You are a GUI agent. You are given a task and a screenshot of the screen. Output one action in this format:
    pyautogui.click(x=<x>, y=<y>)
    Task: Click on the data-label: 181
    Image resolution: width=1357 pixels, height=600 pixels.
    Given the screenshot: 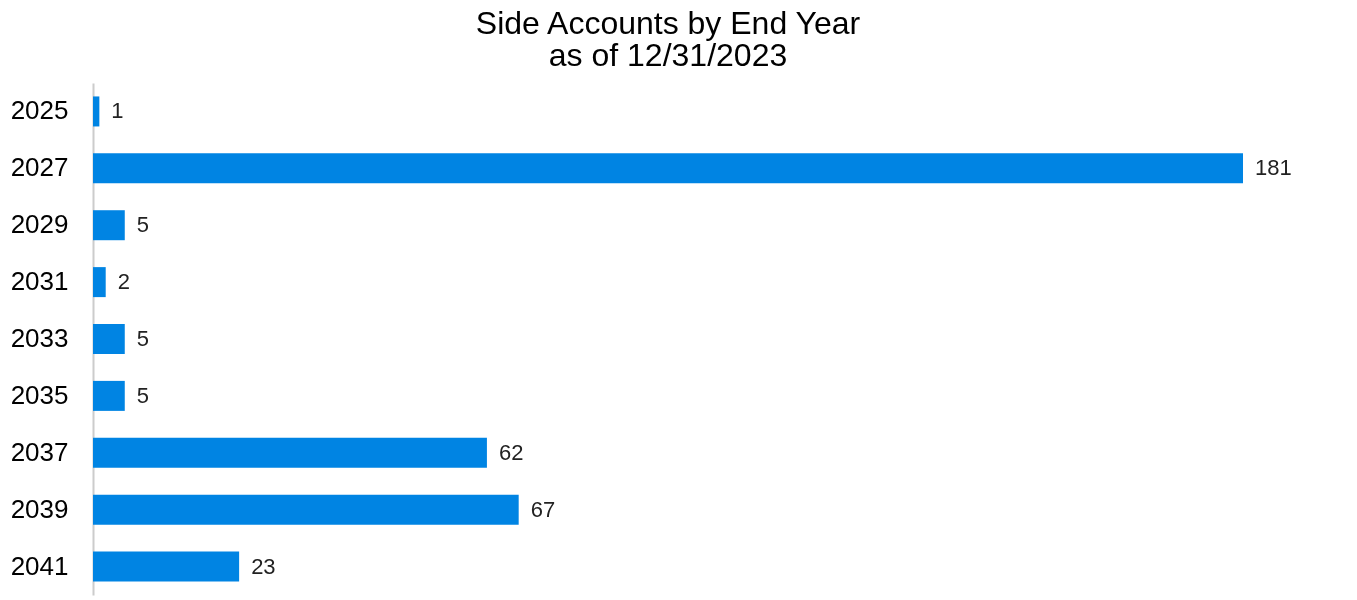 What is the action you would take?
    pyautogui.click(x=1273, y=168)
    